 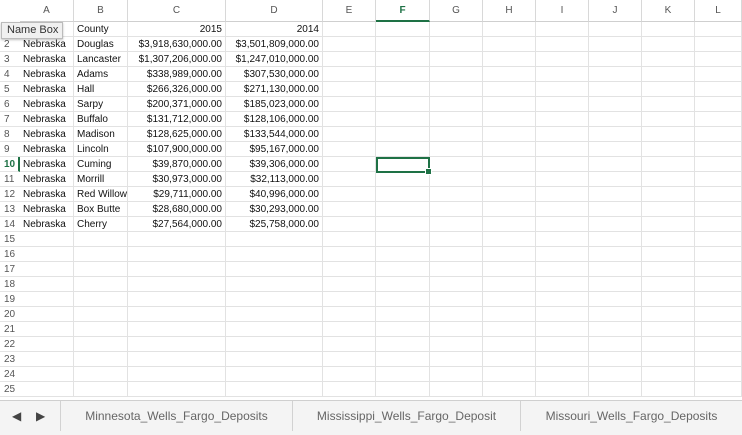 What do you see at coordinates (10, 59) in the screenshot?
I see `row-header: 3` at bounding box center [10, 59].